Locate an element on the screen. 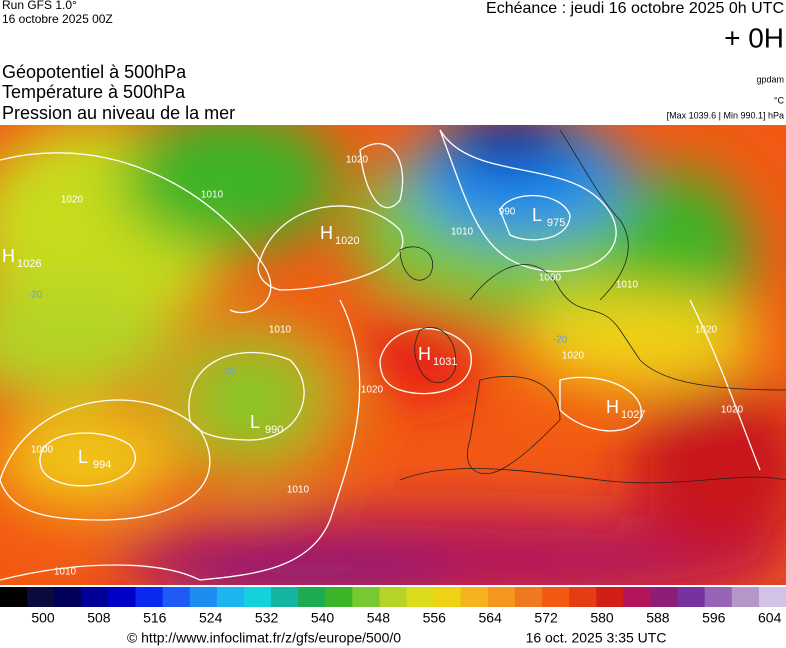 The height and width of the screenshot is (648, 786). colorbar-label: 532 is located at coordinates (267, 618).